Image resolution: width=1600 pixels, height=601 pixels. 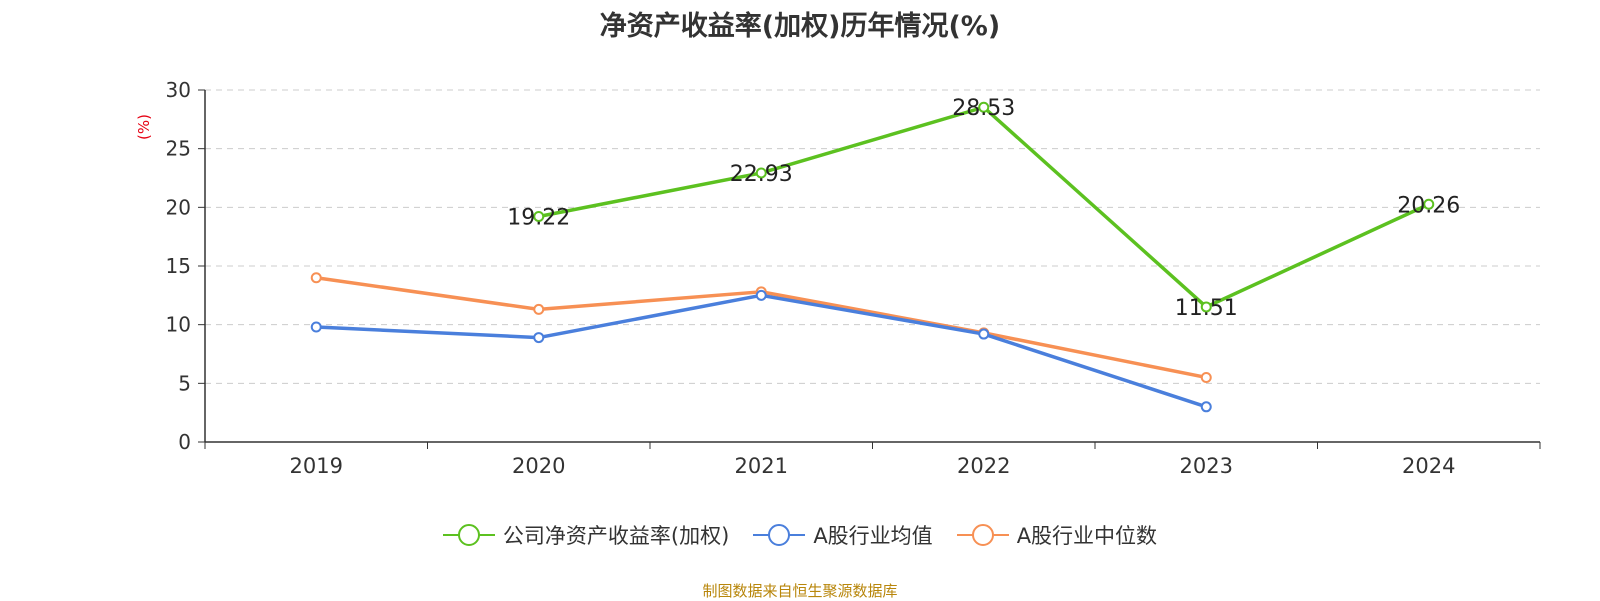 What do you see at coordinates (800, 591) in the screenshot?
I see `data-source-note: 制图数据来自恒生聚源数据库` at bounding box center [800, 591].